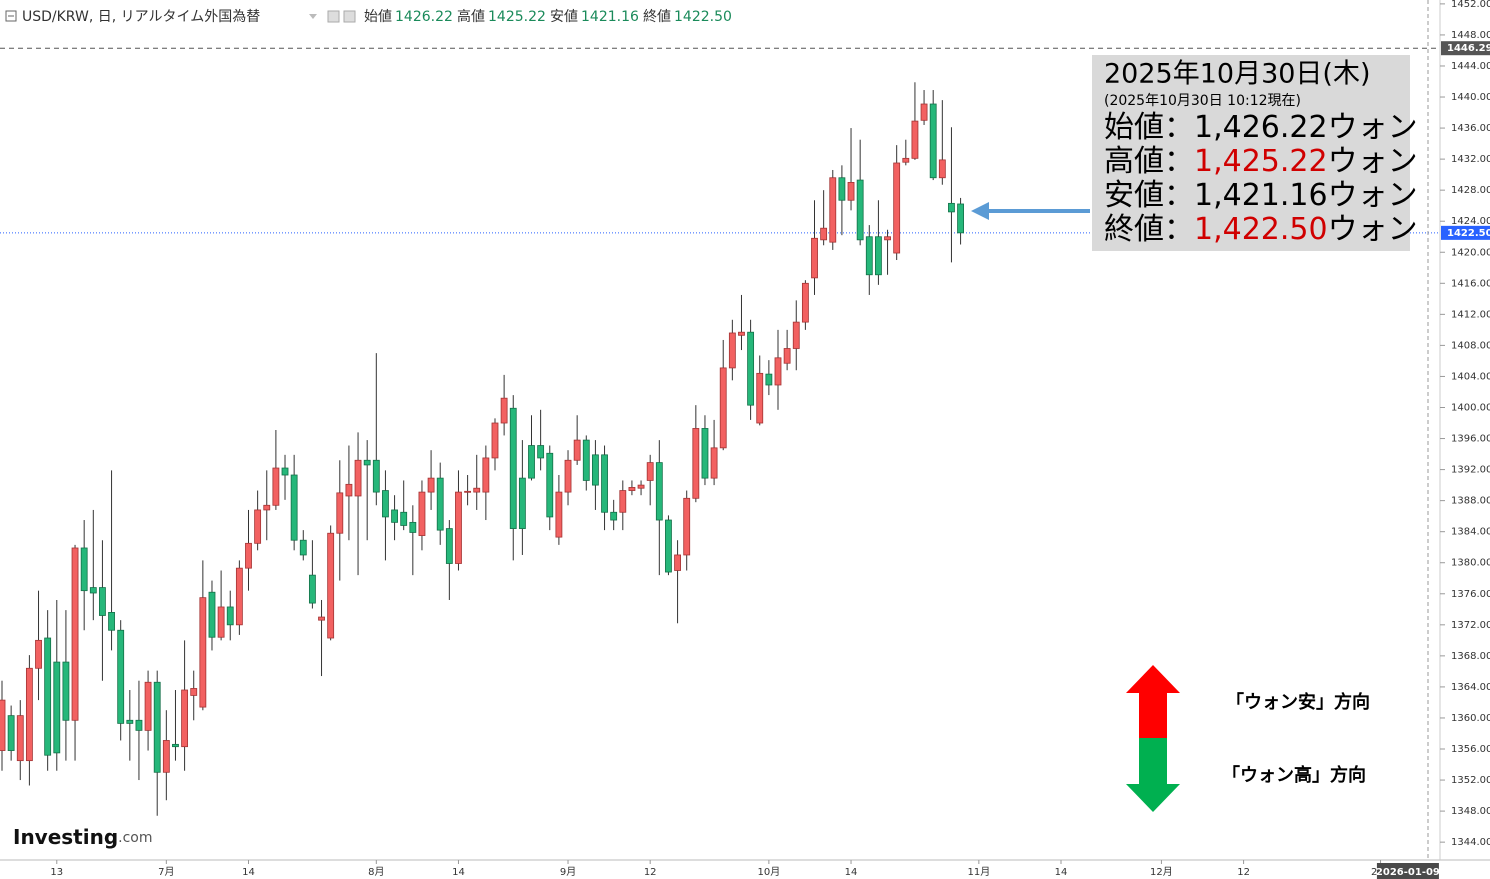  Describe the element at coordinates (610, 17) in the screenshot. I see `ohlc-value: 1421.16` at that location.